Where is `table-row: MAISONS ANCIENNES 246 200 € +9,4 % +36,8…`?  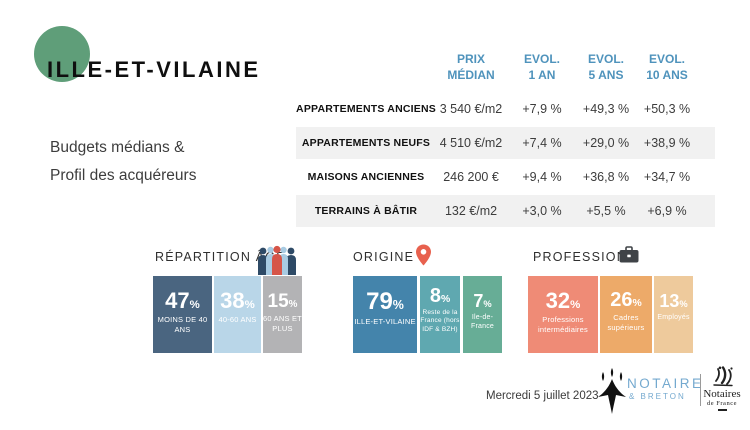 table-row: MAISONS ANCIENNES 246 200 € +9,4 % +36,8… is located at coordinates (499, 177).